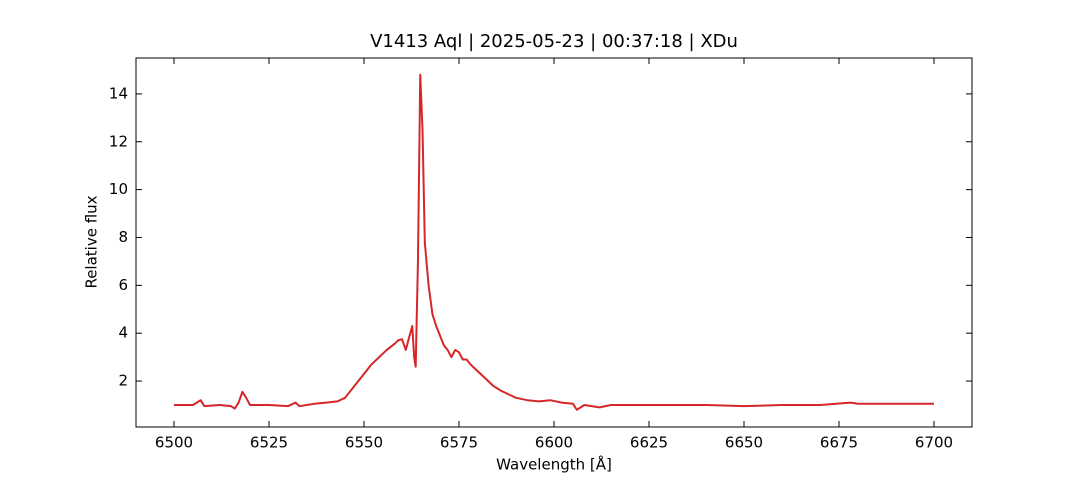 The image size is (1080, 484). What do you see at coordinates (123, 333) in the screenshot?
I see `y-tick-label: 4` at bounding box center [123, 333].